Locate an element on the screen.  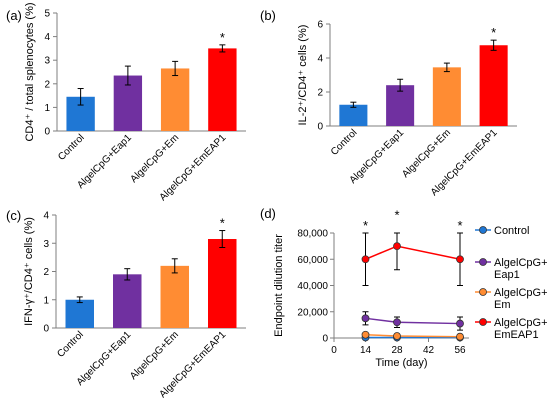
y-axis-title: CD4⁺ / total splenocytes (%) is located at coordinates (30, 71).